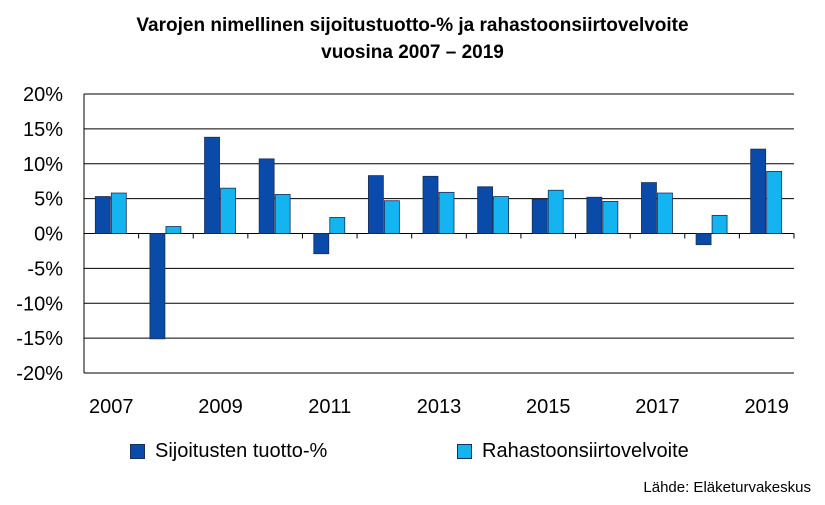 The width and height of the screenshot is (825, 505). I want to click on chart-title-line-2: vuosina 2007 – 2019, so click(412, 52).